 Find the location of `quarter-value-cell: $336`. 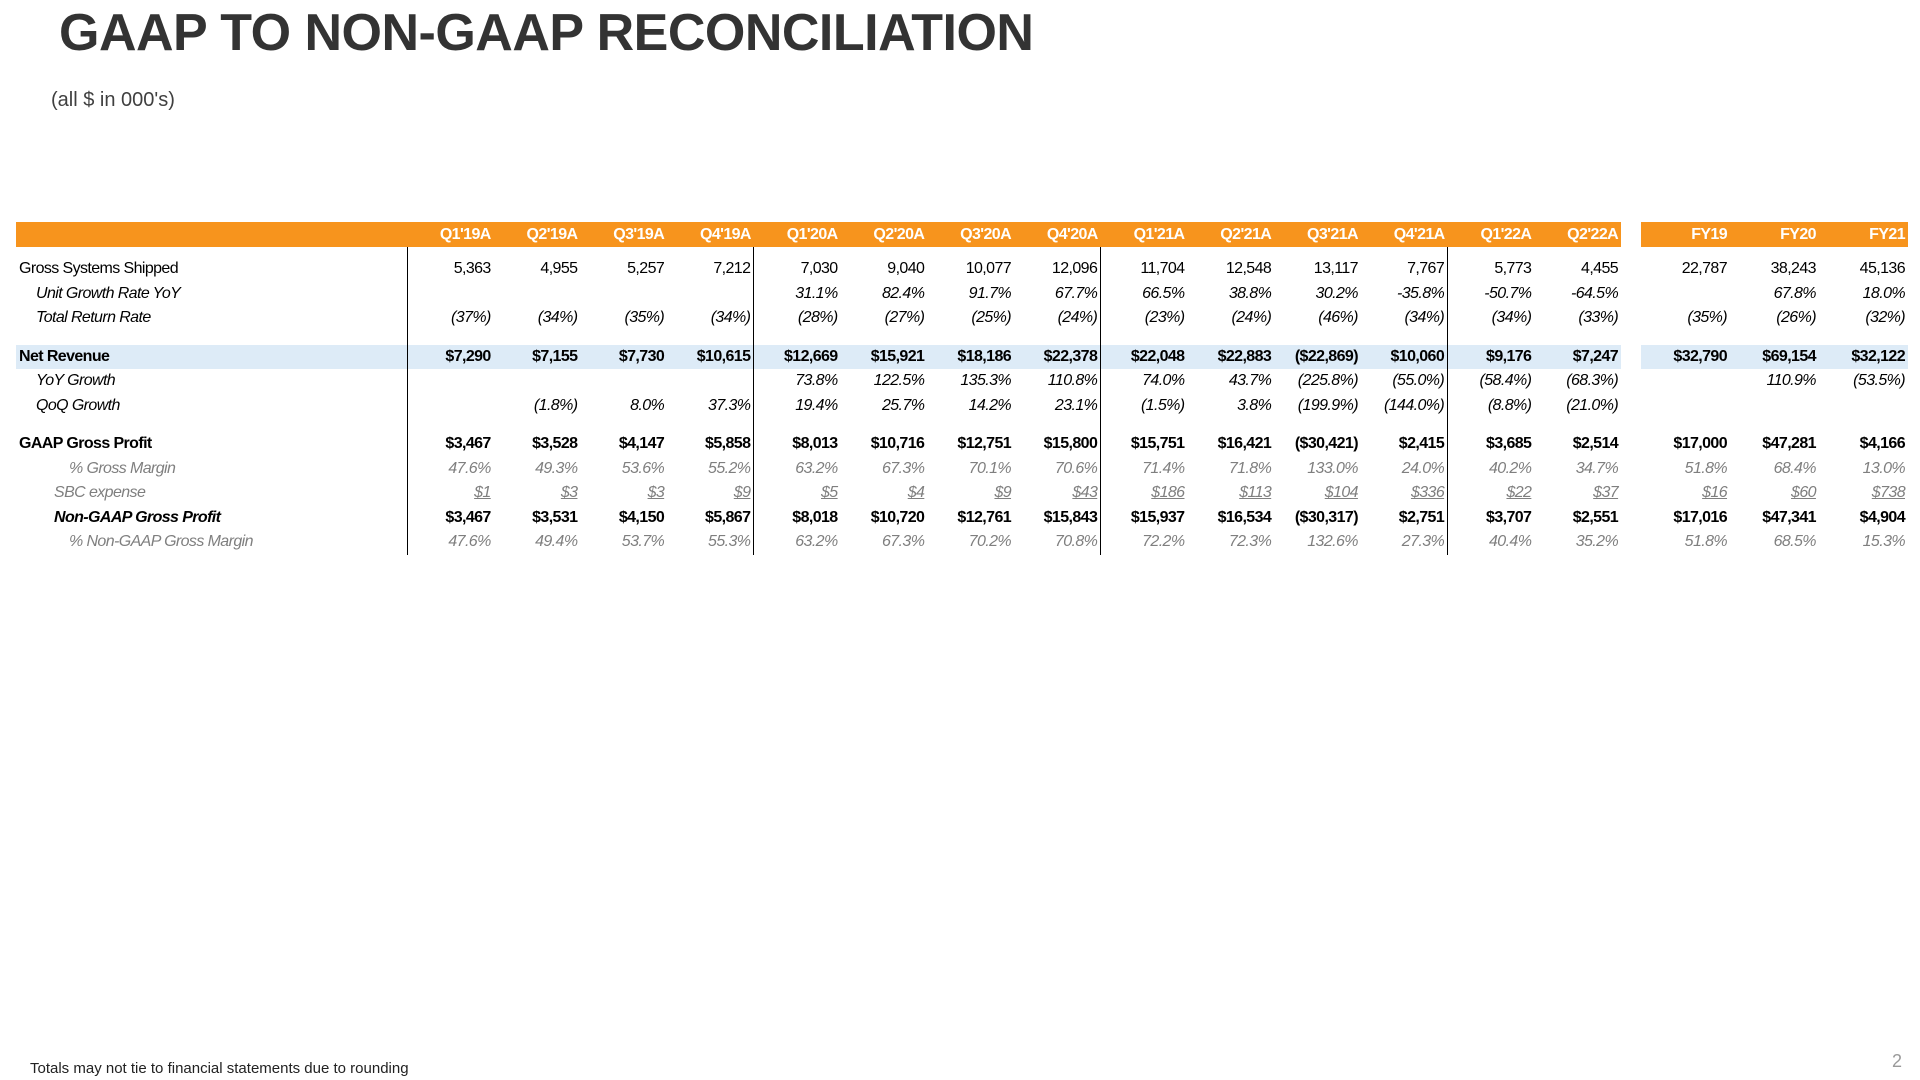

quarter-value-cell: $336 is located at coordinates (1404, 493).